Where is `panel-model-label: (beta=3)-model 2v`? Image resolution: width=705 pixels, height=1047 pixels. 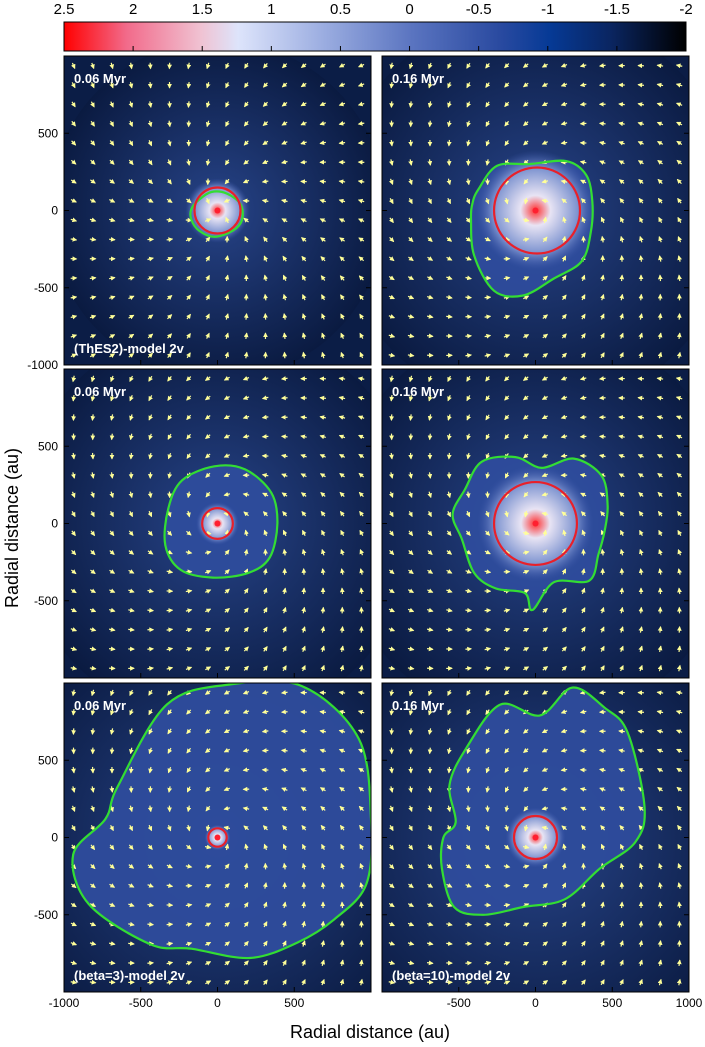
panel-model-label: (beta=3)-model 2v is located at coordinates (130, 975).